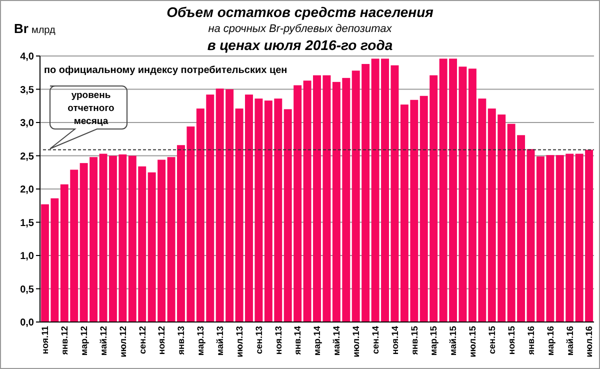 Image resolution: width=600 pixels, height=369 pixels. What do you see at coordinates (473, 342) in the screenshot?
I see `x-tick-label: июл.15` at bounding box center [473, 342].